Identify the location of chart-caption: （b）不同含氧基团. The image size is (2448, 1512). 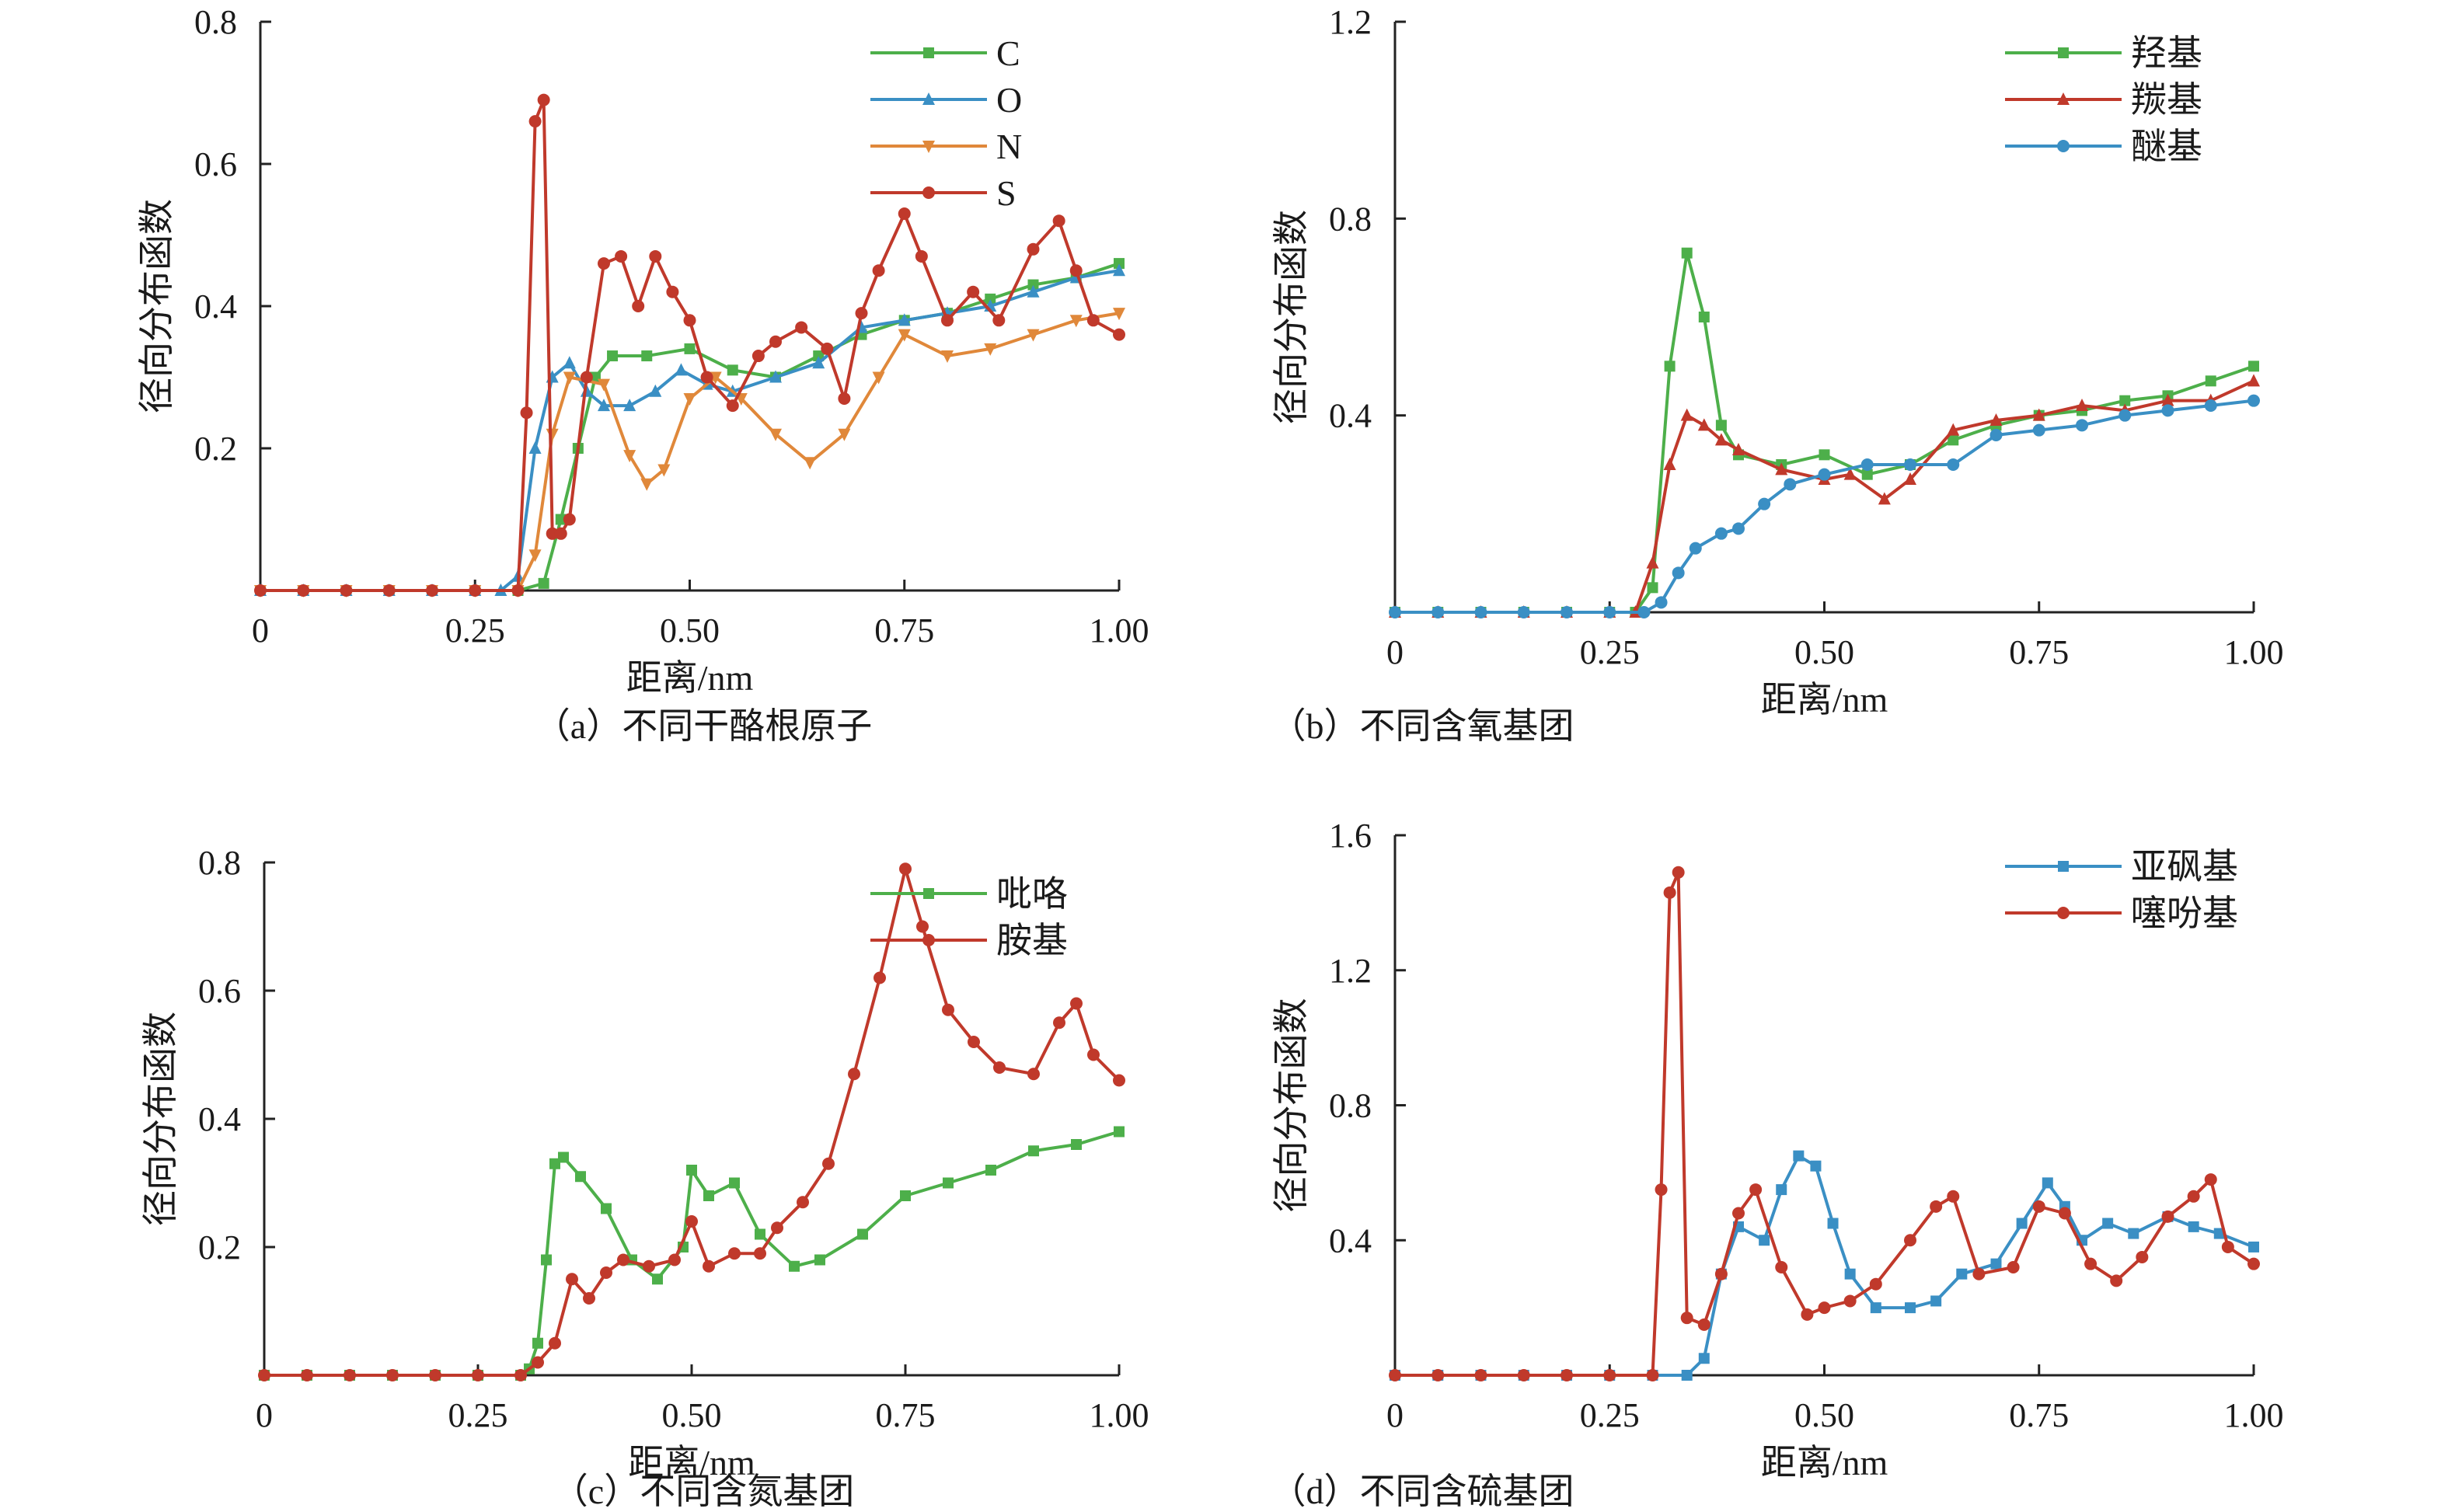
(1423, 726).